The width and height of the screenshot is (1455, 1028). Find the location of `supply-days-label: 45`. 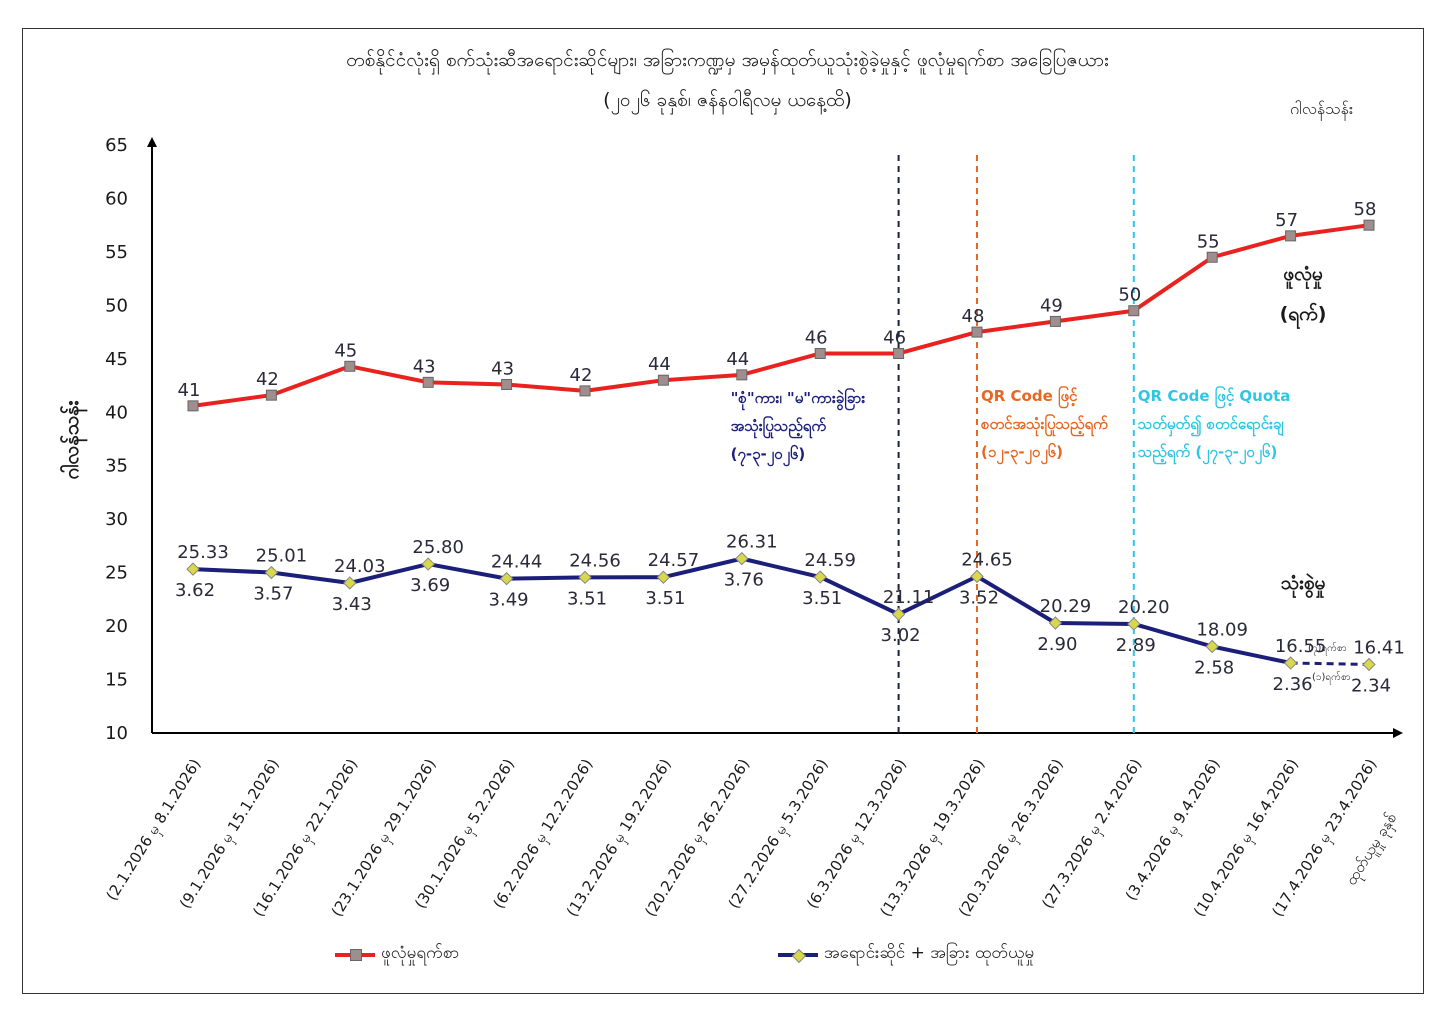

supply-days-label: 45 is located at coordinates (345, 350).